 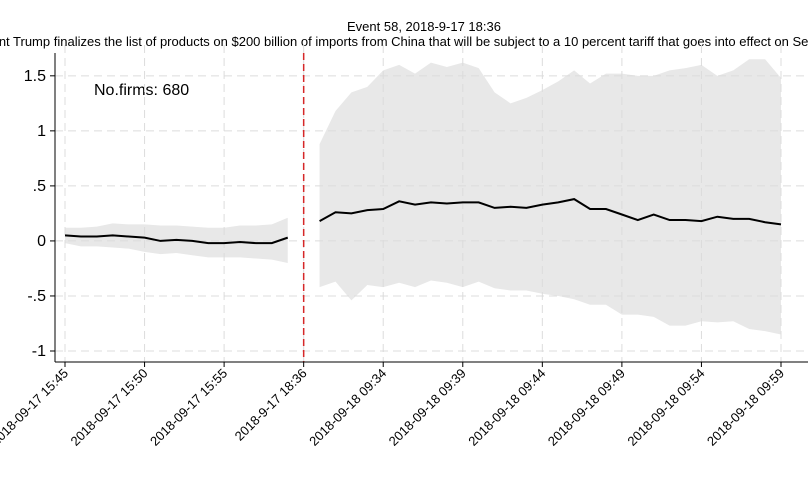 What do you see at coordinates (39, 351) in the screenshot?
I see `y-tick-label: -1` at bounding box center [39, 351].